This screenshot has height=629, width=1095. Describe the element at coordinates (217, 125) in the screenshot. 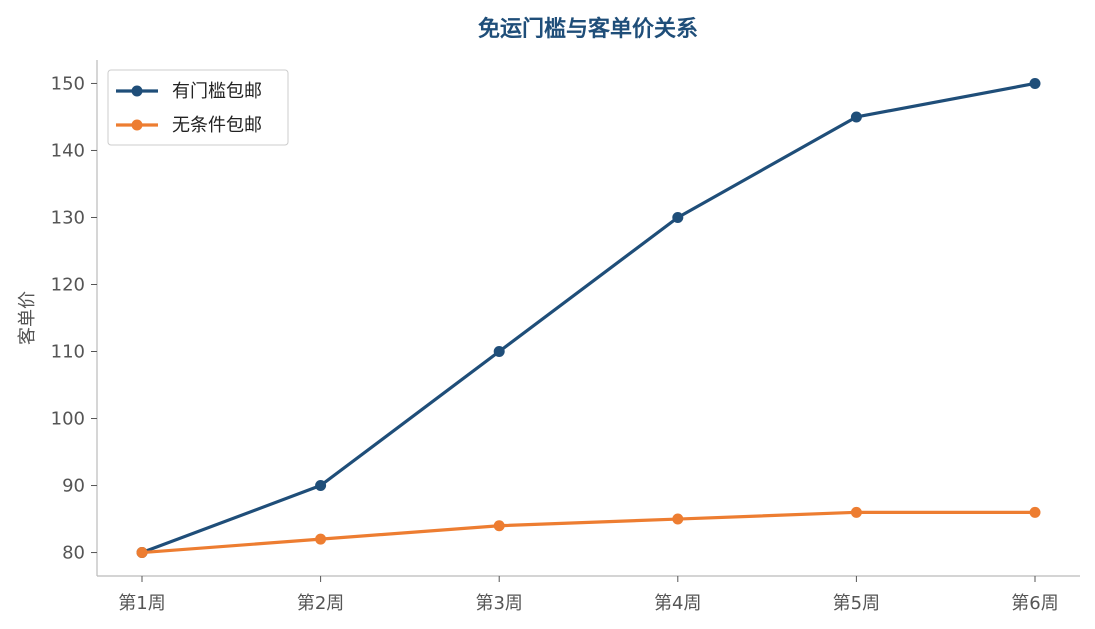

I see `legend-label: 无条件包邮` at that location.